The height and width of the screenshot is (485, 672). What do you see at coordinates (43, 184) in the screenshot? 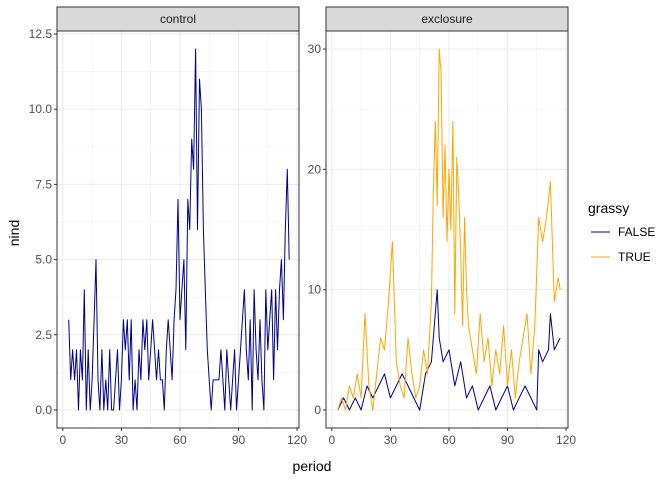
I see `y-tick-label: 7.5` at bounding box center [43, 184].